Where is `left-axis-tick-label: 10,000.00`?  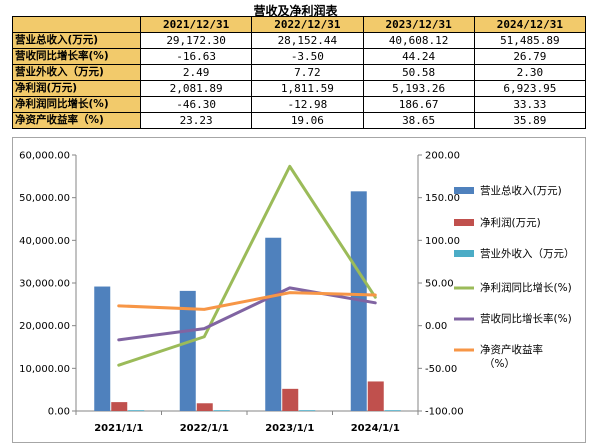 left-axis-tick-label: 10,000.00 is located at coordinates (44, 369).